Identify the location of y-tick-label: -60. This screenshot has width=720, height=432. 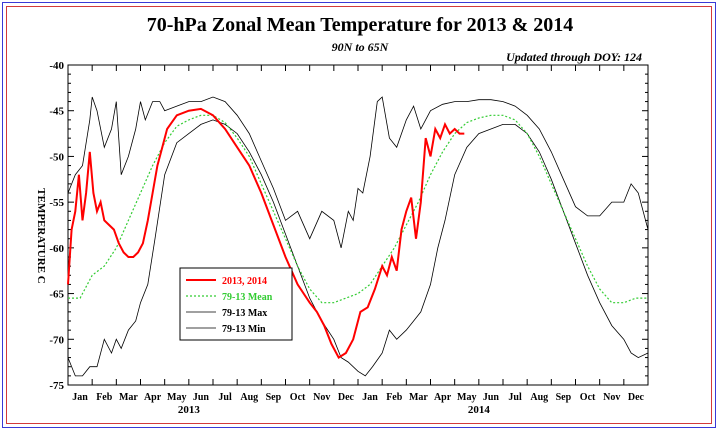
(56, 249).